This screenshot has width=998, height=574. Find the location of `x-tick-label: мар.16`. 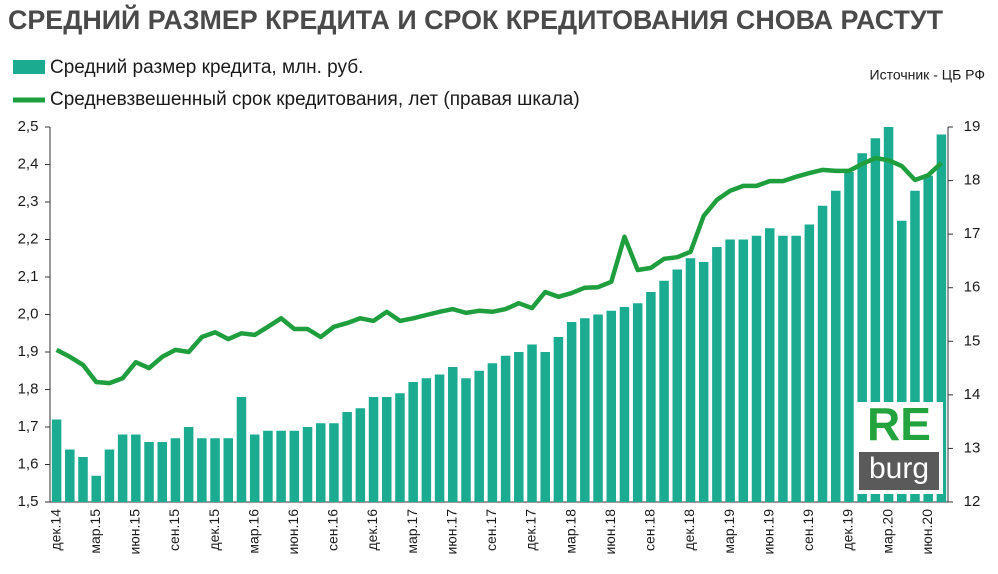

x-tick-label: мар.16 is located at coordinates (253, 531).